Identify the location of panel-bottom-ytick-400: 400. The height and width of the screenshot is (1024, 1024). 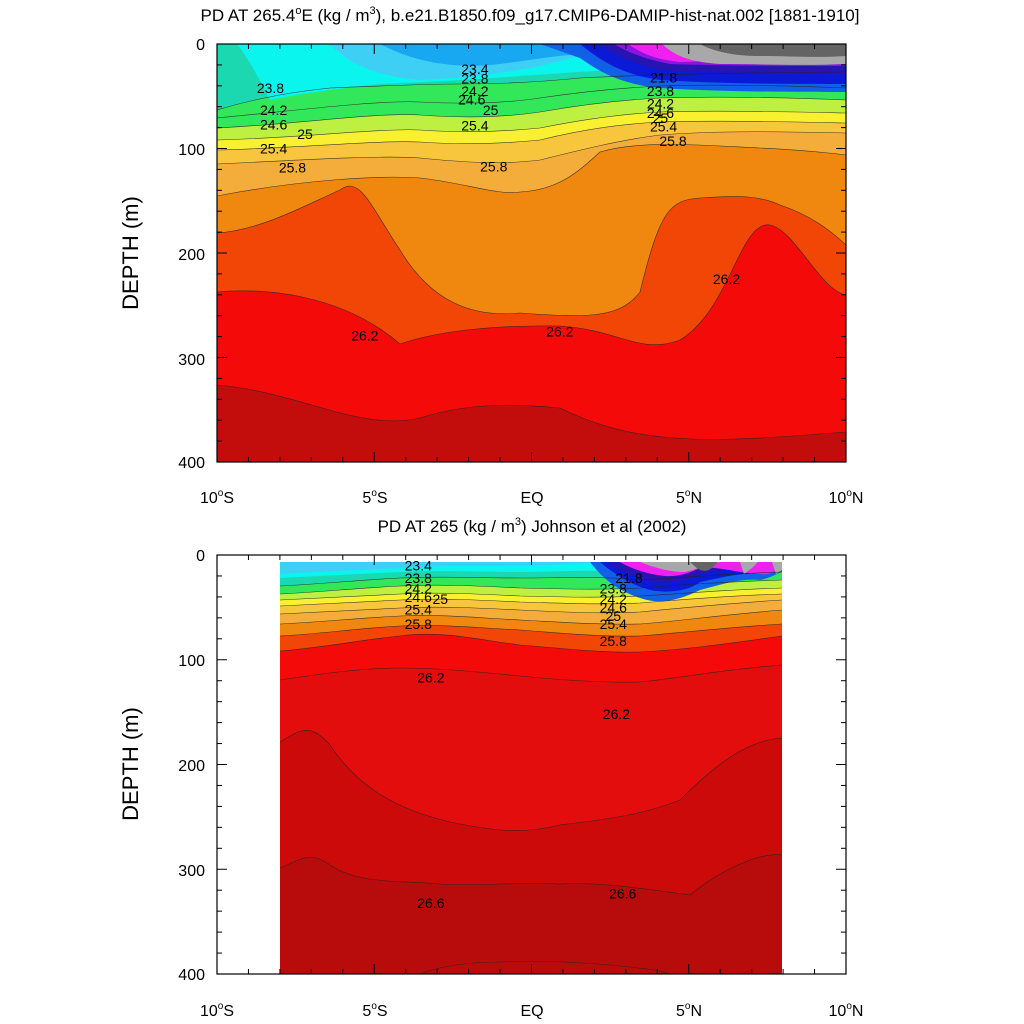
(191, 975).